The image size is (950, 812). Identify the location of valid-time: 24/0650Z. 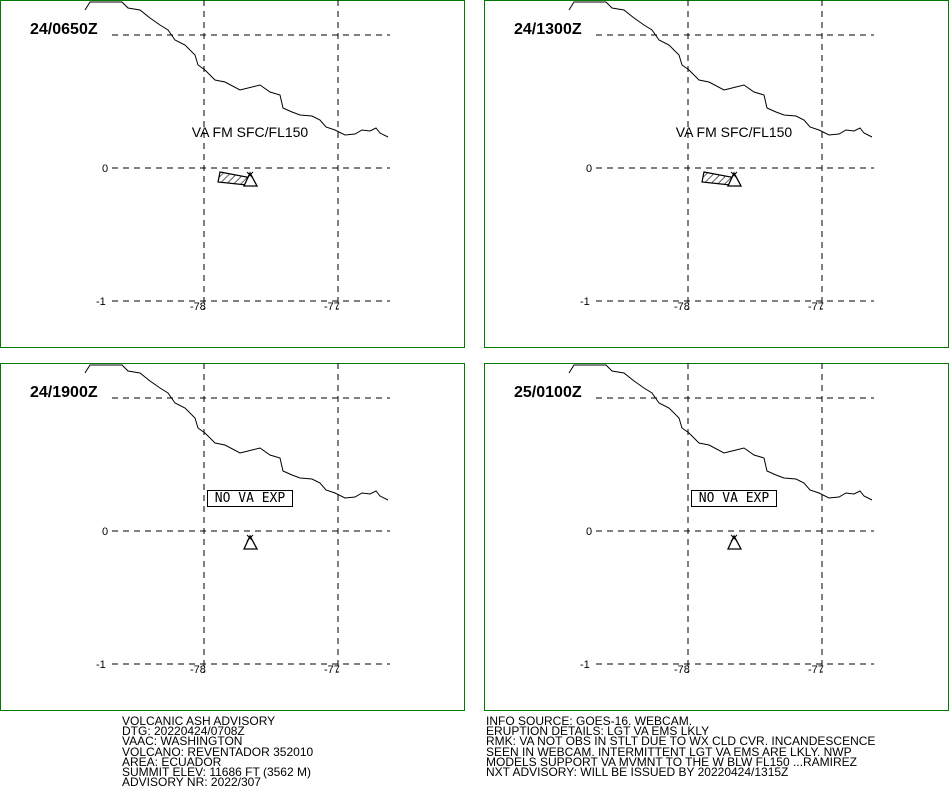
(64, 29).